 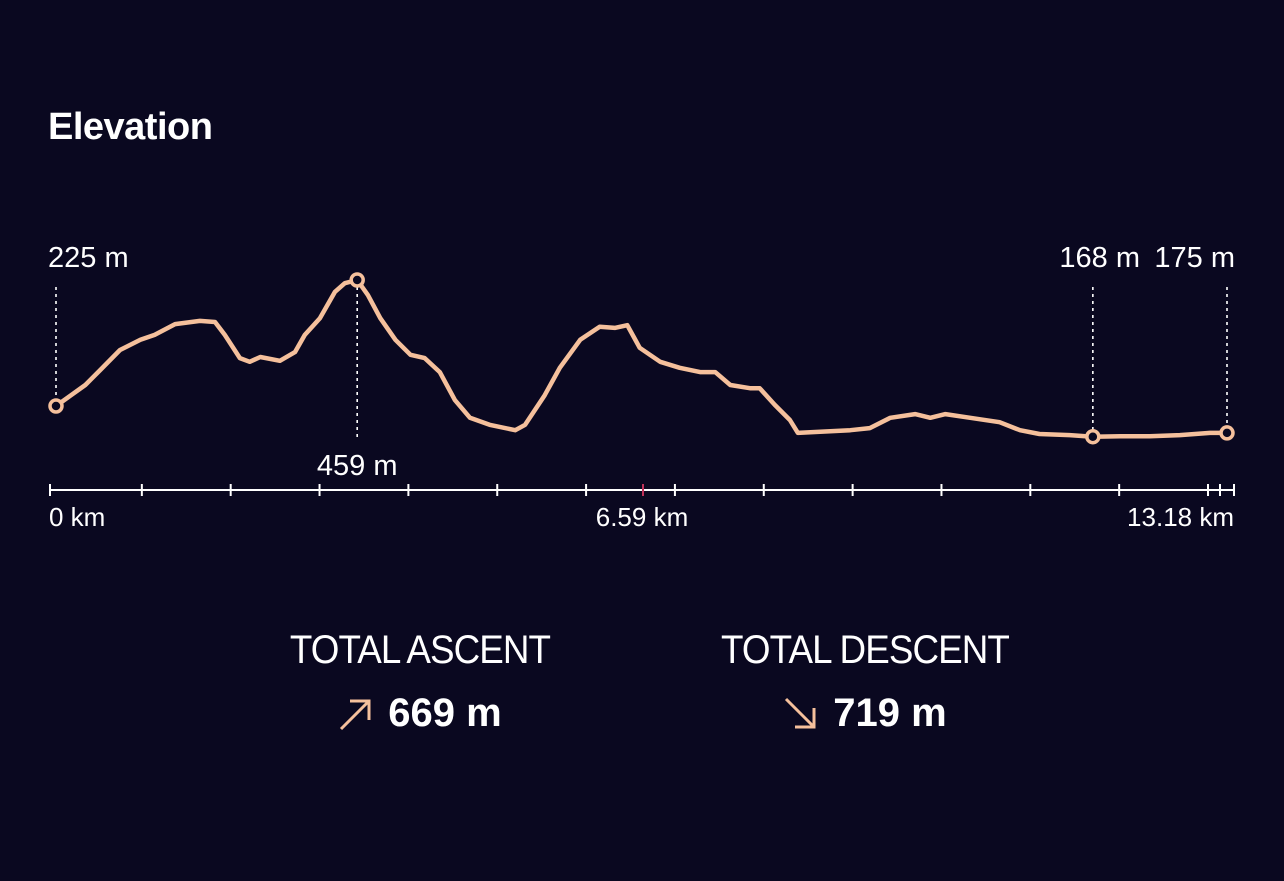 What do you see at coordinates (77, 517) in the screenshot?
I see `x-tick-label: 0 km` at bounding box center [77, 517].